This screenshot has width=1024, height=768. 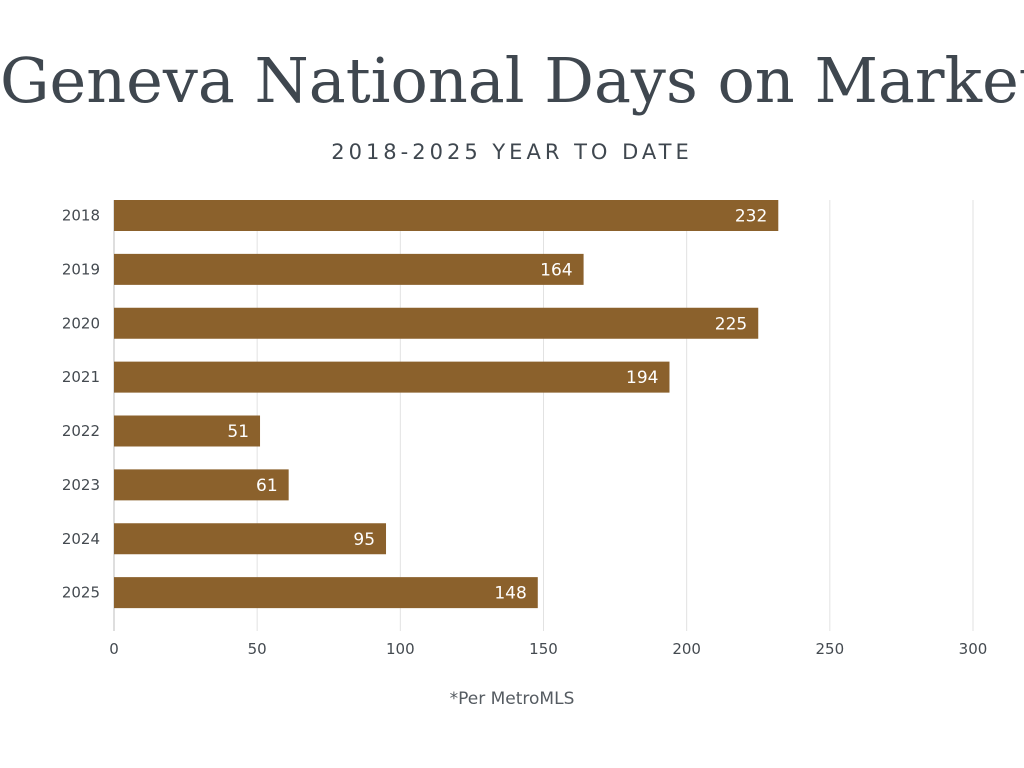 I want to click on category-label: 2023, so click(x=81, y=485).